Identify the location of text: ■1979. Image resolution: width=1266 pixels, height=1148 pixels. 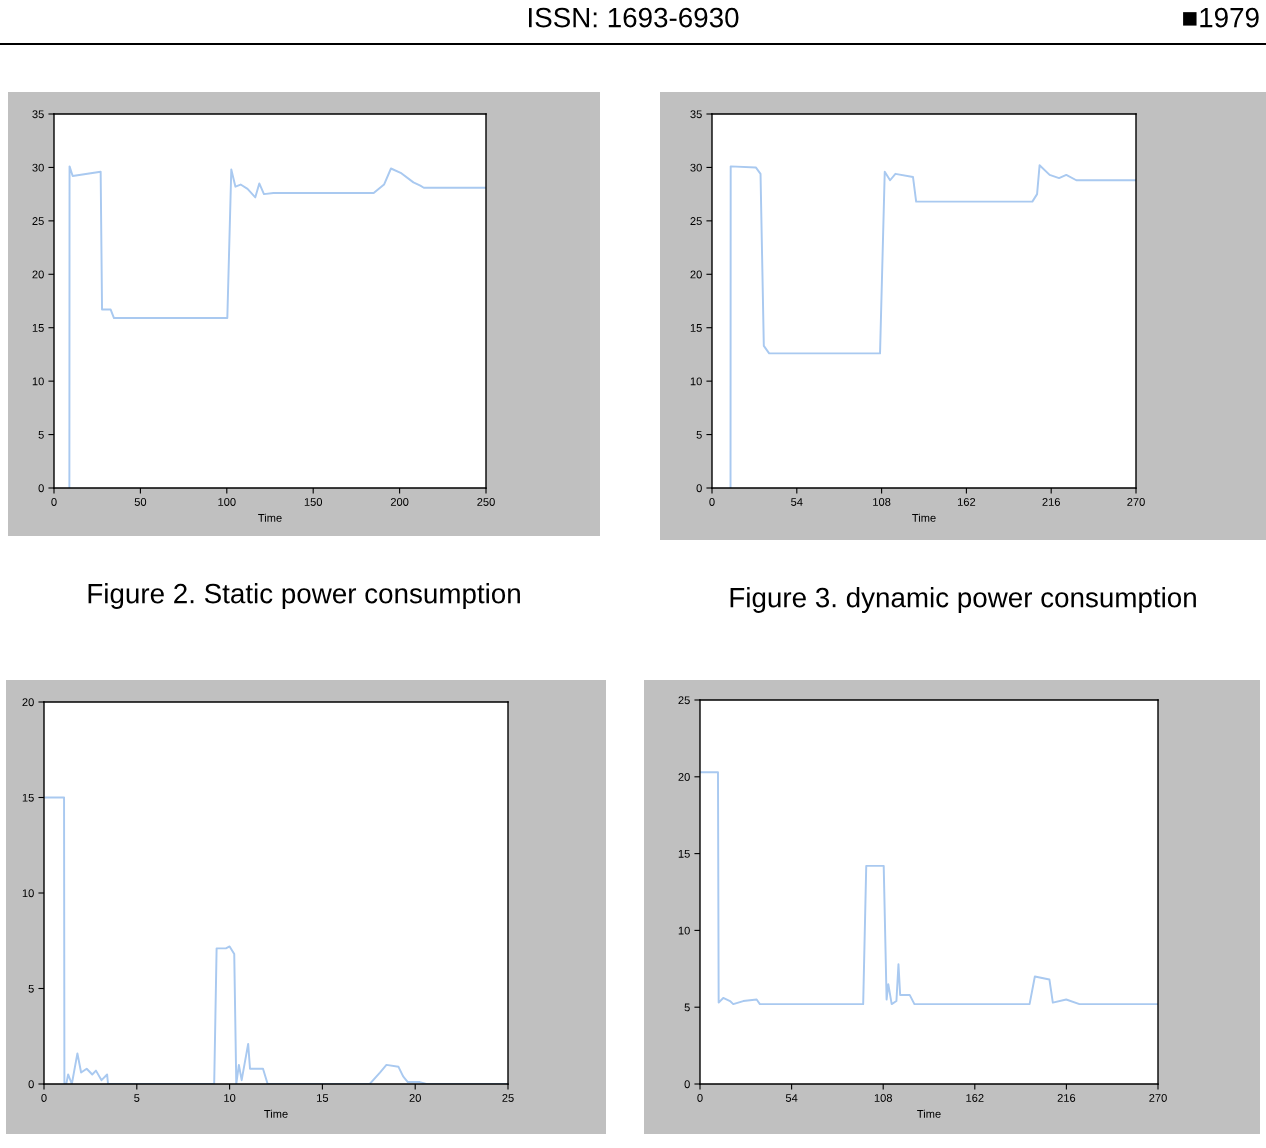
(1221, 17).